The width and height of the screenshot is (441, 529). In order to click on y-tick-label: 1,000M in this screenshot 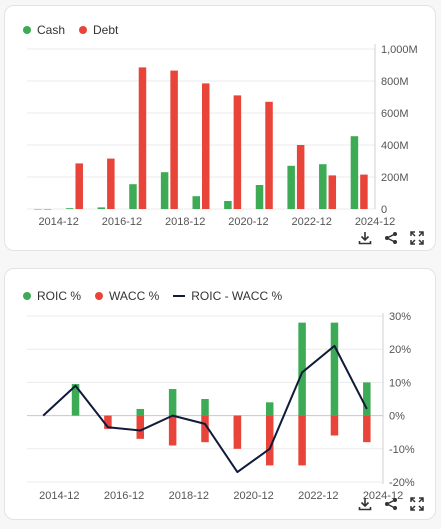, I will do `click(399, 50)`.